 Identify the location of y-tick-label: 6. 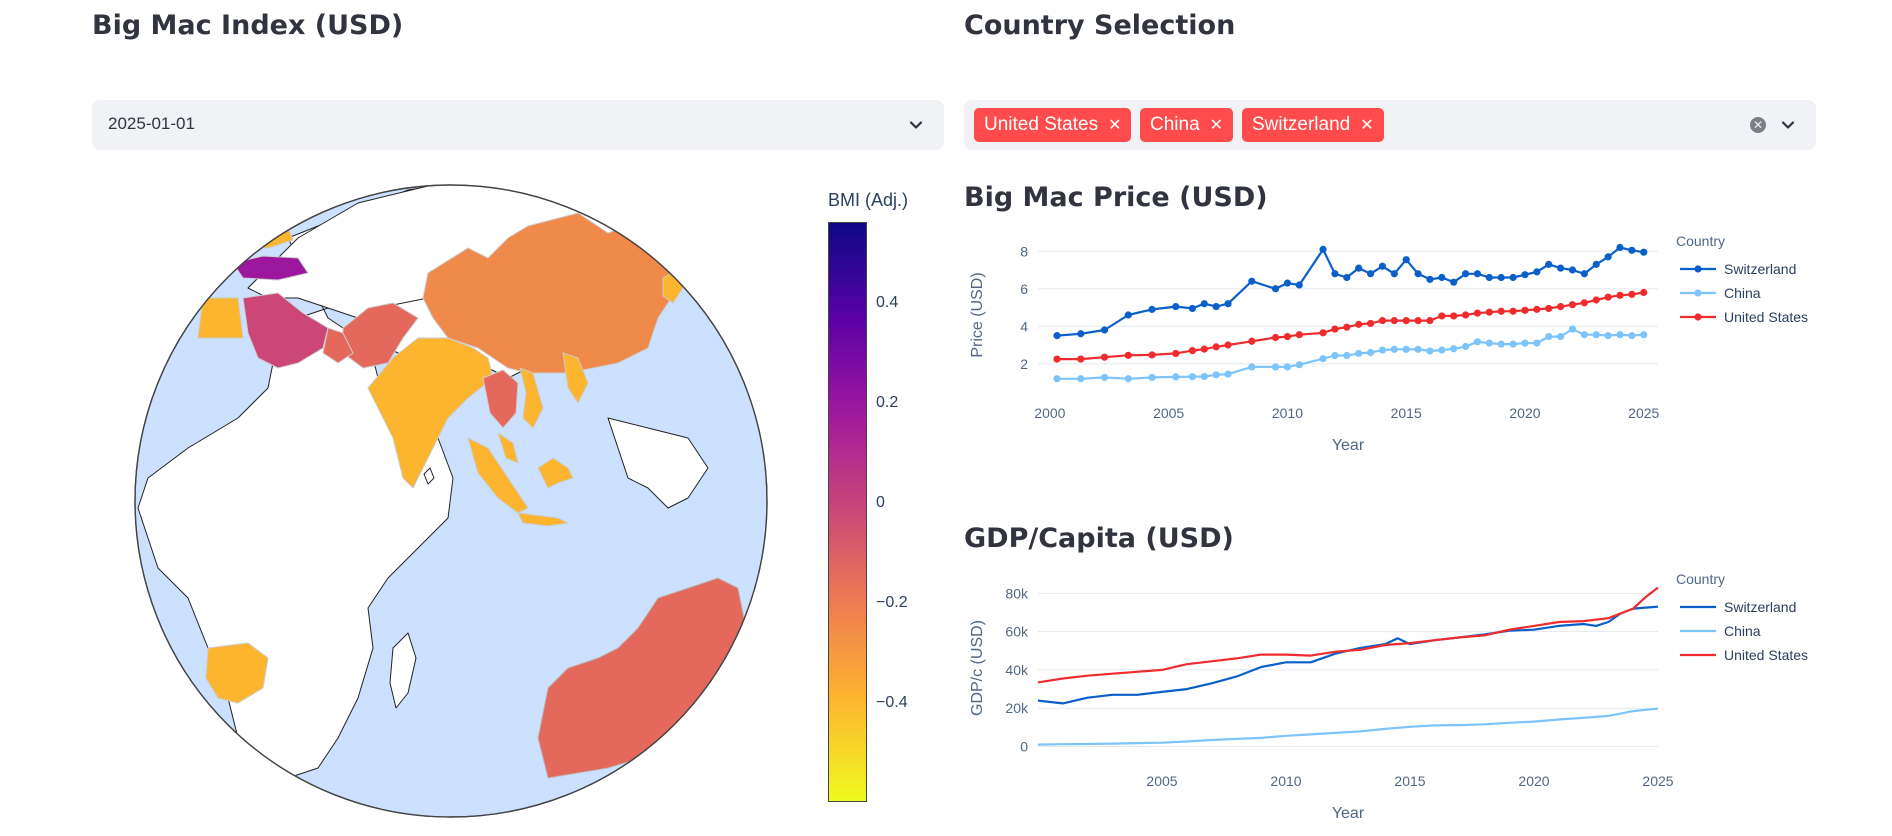
(1024, 289).